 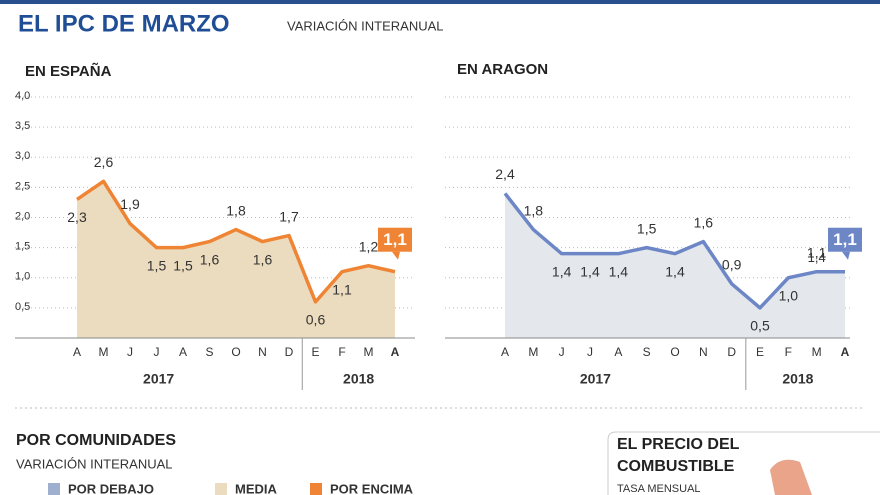 I want to click on y-tick-label: 1,5, so click(x=22, y=247).